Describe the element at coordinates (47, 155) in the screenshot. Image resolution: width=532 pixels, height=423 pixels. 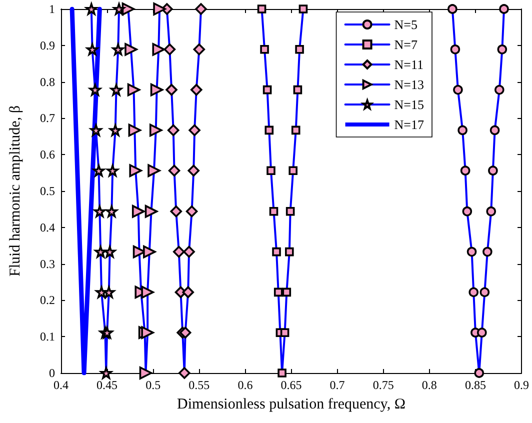
I see `y-tick-label: 0.6` at that location.